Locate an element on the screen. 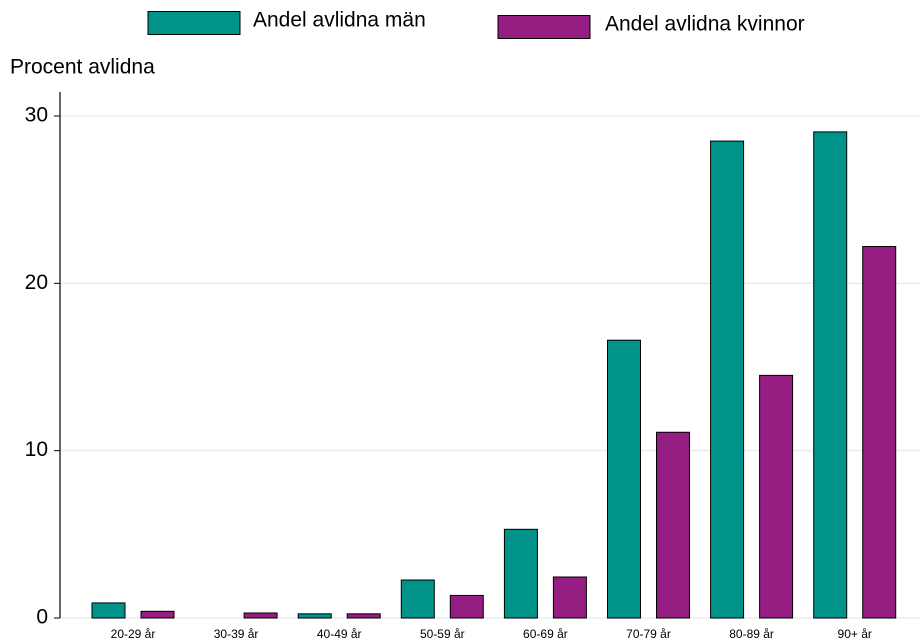 The width and height of the screenshot is (921, 644). x-tick-label: 50-59 år is located at coordinates (442, 634).